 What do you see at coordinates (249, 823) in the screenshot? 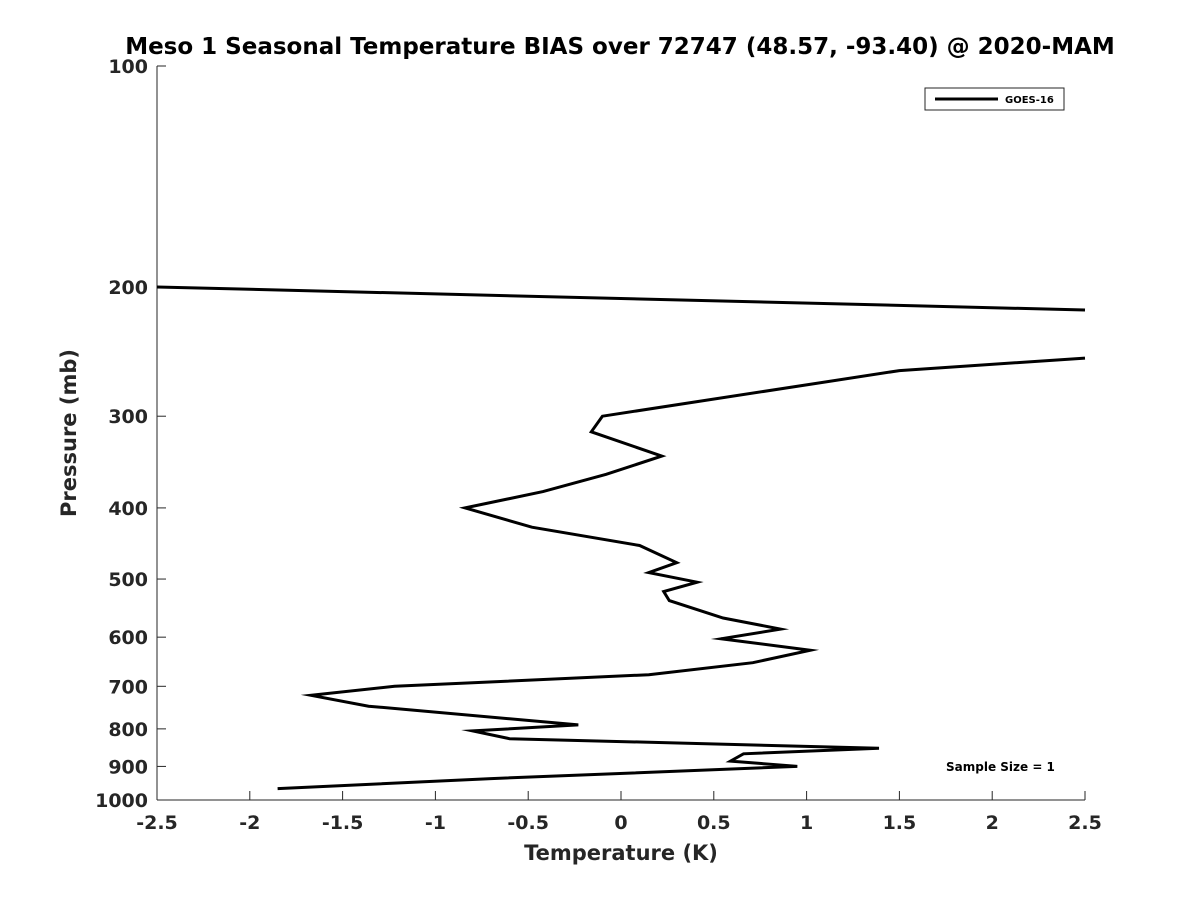
I see `x-tick-label: -2` at bounding box center [249, 823].